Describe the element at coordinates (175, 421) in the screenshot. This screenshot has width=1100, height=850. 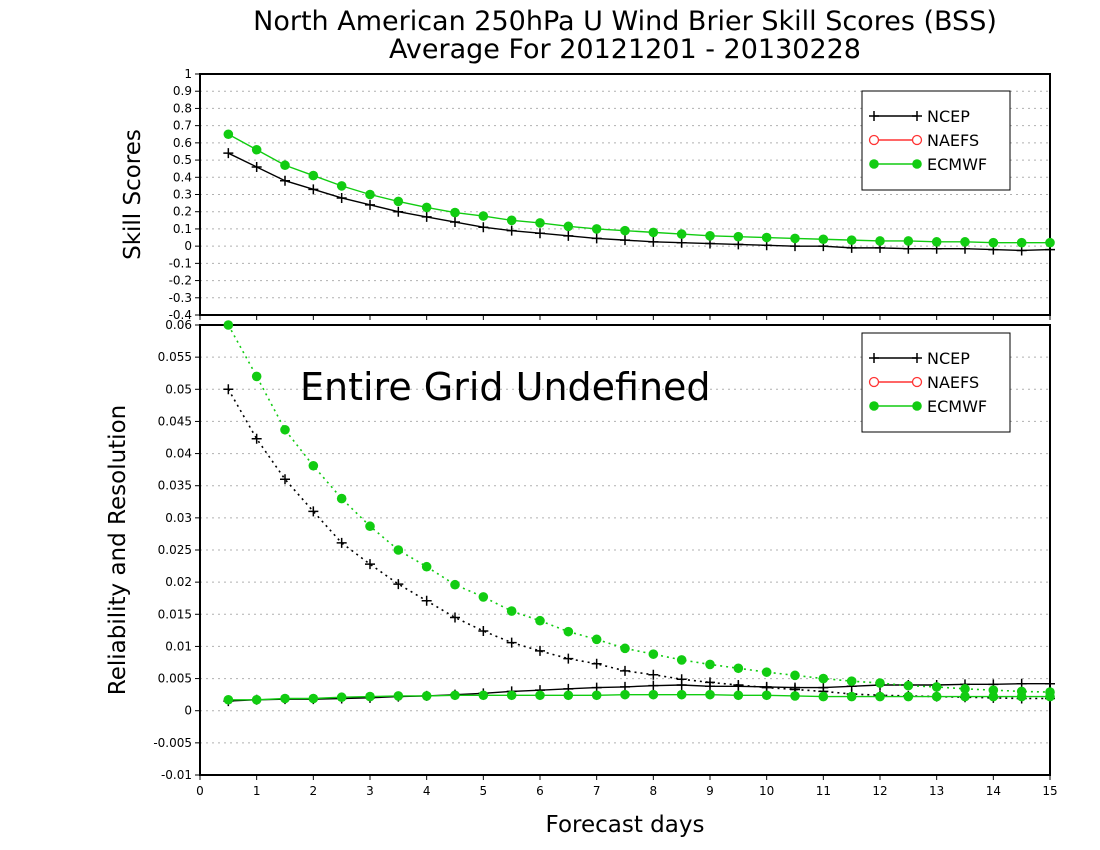
I see `y-tick-label: 0.045` at that location.